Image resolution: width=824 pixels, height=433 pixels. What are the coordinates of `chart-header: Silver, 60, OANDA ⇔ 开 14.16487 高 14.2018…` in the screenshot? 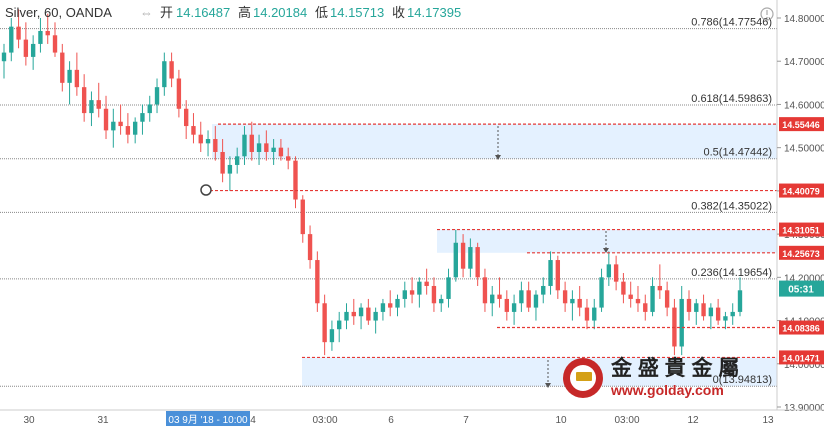 It's located at (233, 12).